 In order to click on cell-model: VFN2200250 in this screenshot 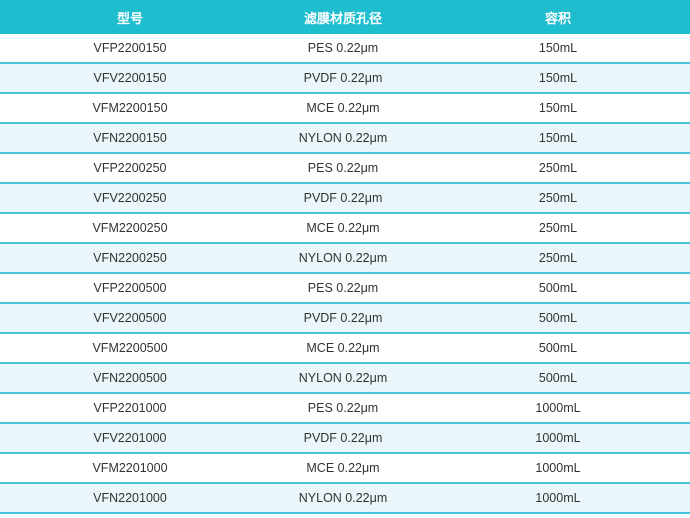, I will do `click(130, 258)`.